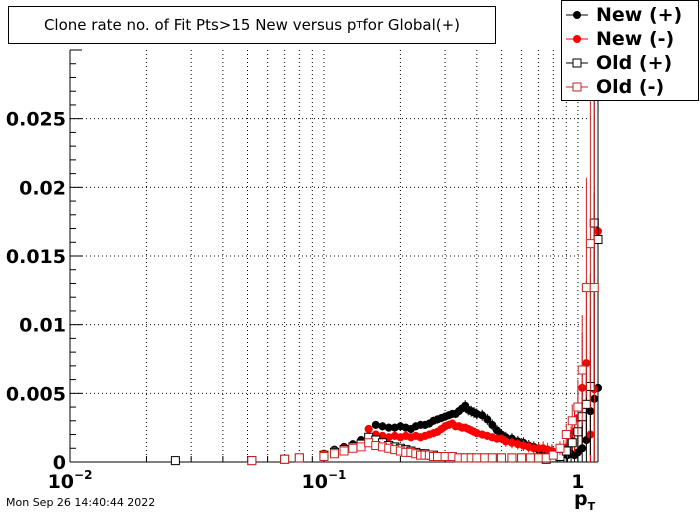 The height and width of the screenshot is (514, 700). I want to click on x-axis-label-main: p, so click(581, 499).